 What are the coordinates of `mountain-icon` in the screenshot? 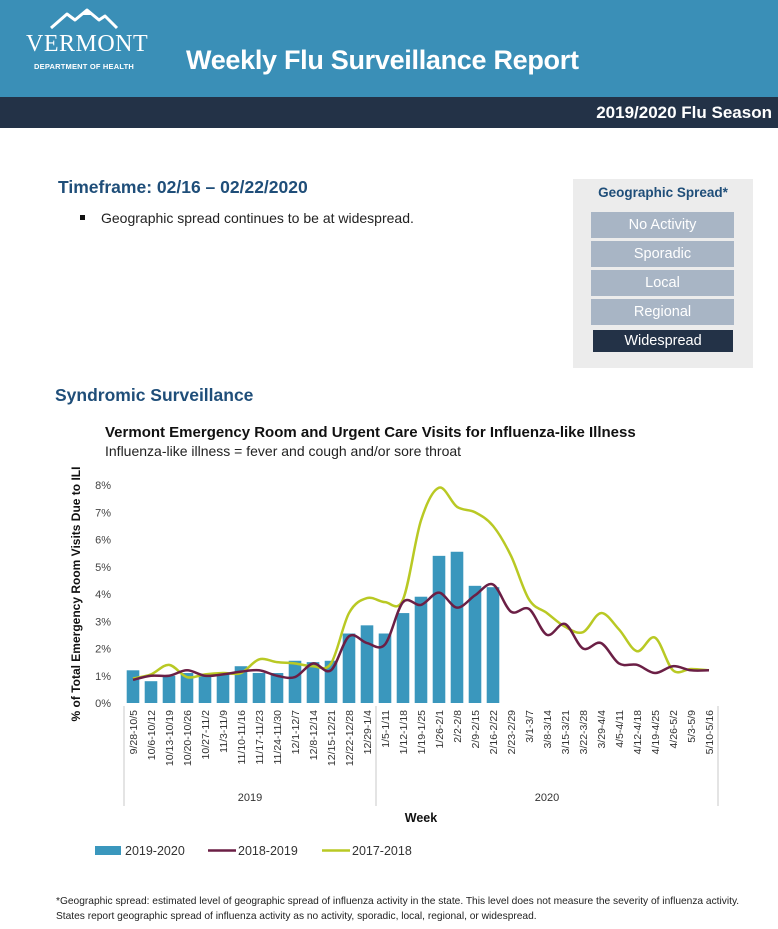 It's located at (84, 19).